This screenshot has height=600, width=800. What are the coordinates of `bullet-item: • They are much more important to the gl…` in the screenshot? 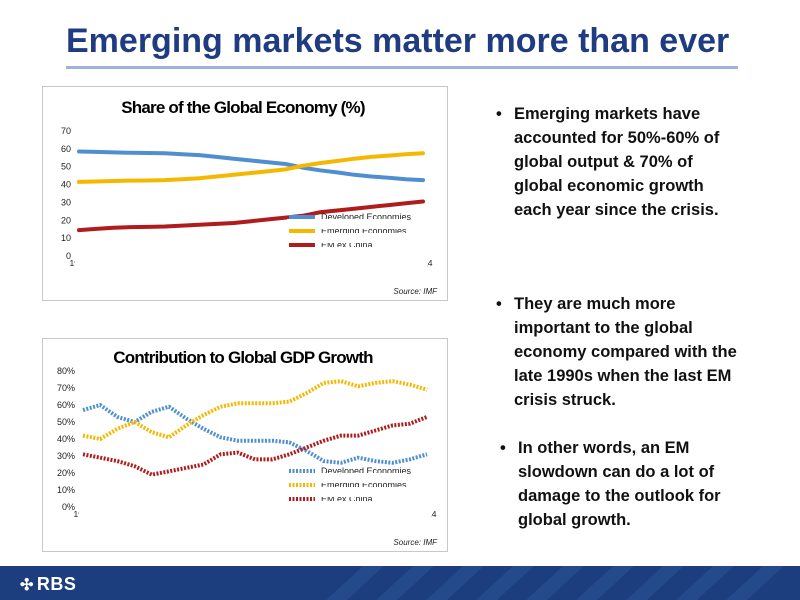 It's located at (621, 352).